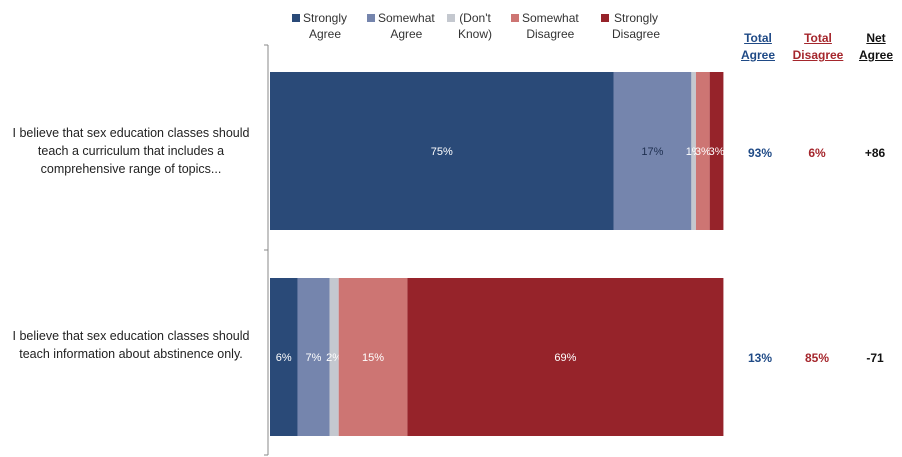  I want to click on bar-value-label: 15%, so click(373, 358).